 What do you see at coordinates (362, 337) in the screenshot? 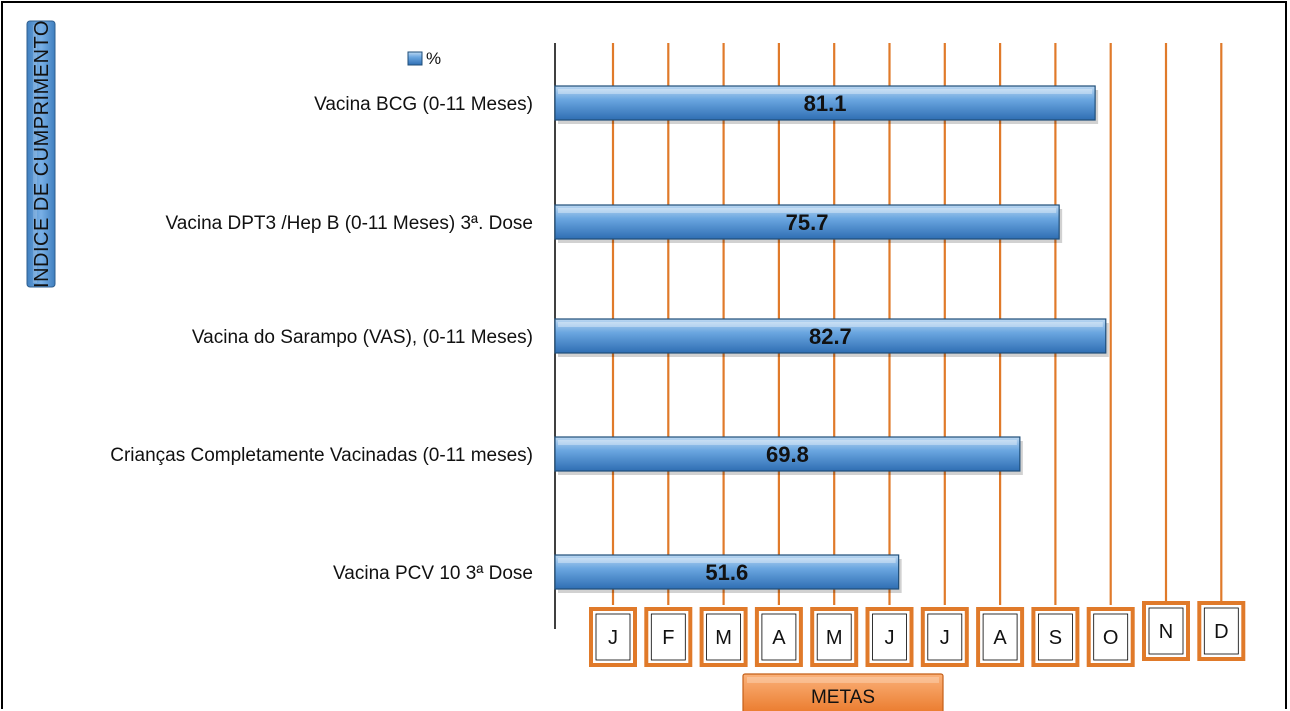
I see `category-label: Vacina do Sarampo (VAS), (0-11 Meses)` at bounding box center [362, 337].